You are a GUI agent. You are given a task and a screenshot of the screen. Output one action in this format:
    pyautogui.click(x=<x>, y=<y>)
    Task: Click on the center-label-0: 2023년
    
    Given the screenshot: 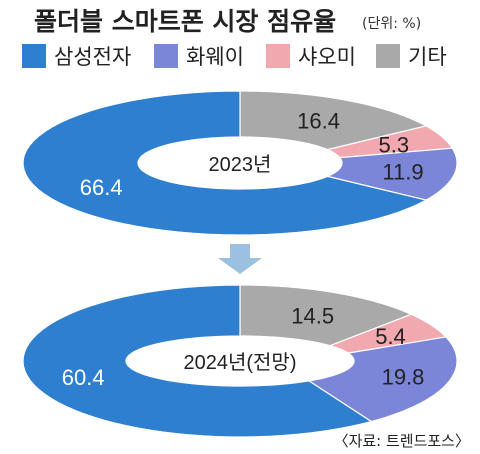 What is the action you would take?
    pyautogui.click(x=240, y=164)
    